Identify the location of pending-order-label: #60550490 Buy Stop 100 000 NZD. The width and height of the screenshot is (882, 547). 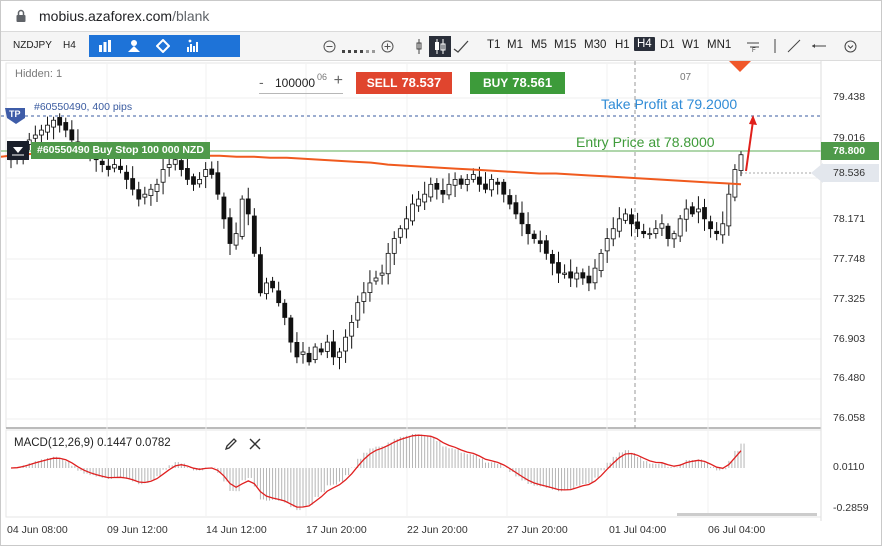
(120, 150).